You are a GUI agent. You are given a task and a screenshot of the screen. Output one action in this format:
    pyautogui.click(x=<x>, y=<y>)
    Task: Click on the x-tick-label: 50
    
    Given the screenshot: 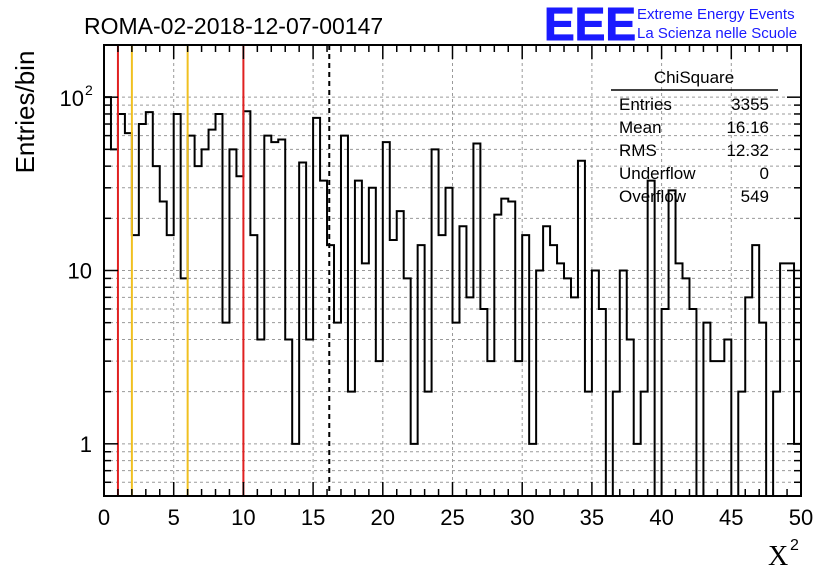 What is the action you would take?
    pyautogui.click(x=801, y=517)
    